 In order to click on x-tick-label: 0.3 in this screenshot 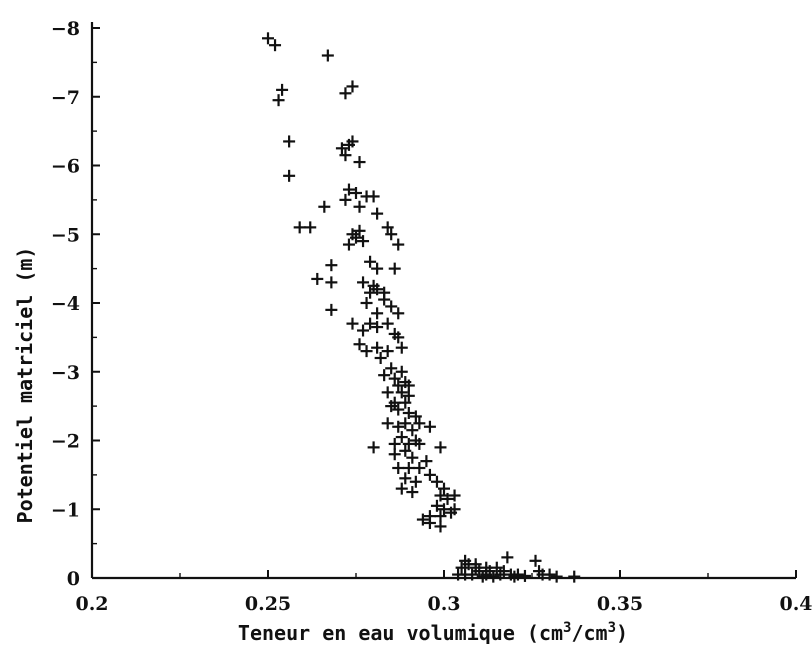, I will do `click(443, 604)`.